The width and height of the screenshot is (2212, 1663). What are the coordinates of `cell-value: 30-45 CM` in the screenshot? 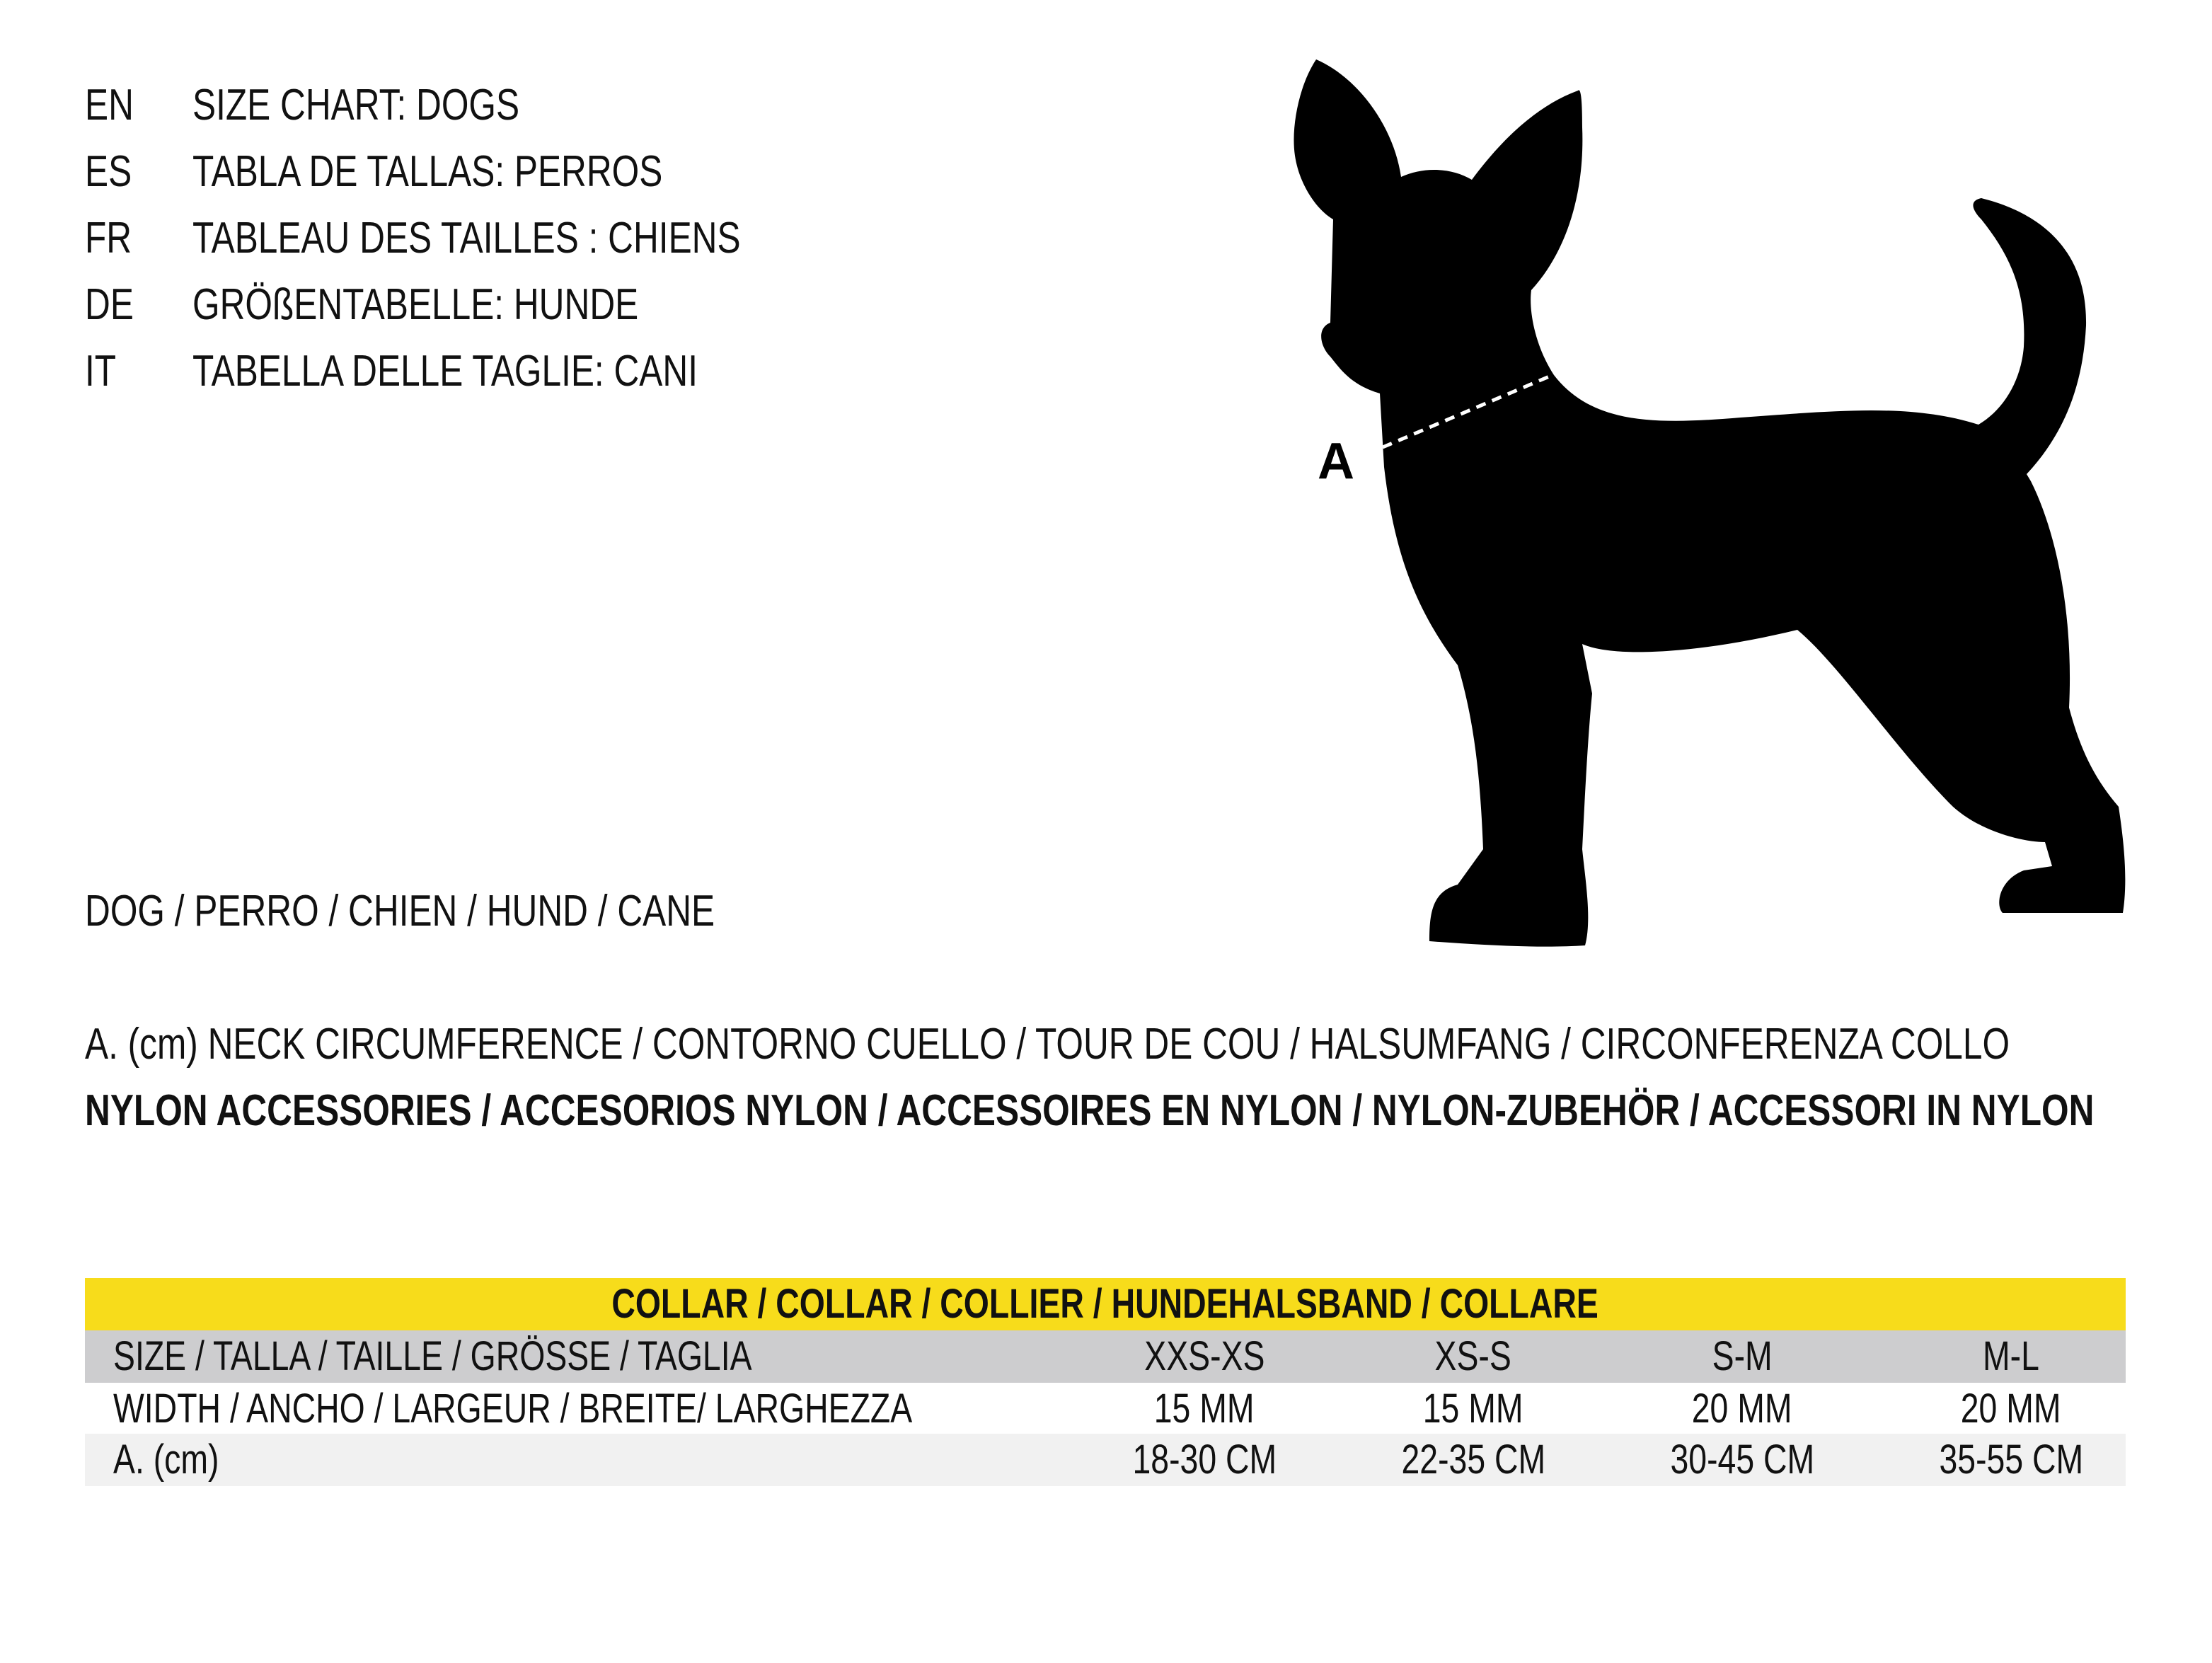 It's located at (1742, 1460).